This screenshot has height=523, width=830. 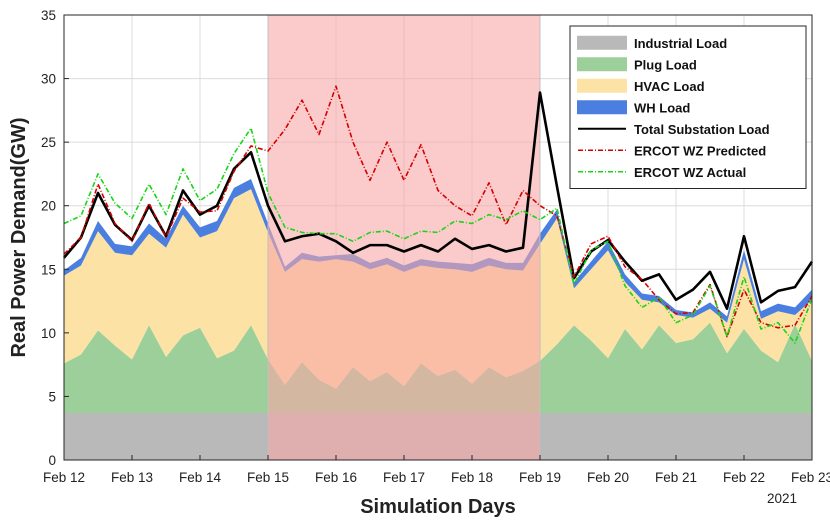 What do you see at coordinates (680, 43) in the screenshot?
I see `legend-label-industrial-load: Industrial Load` at bounding box center [680, 43].